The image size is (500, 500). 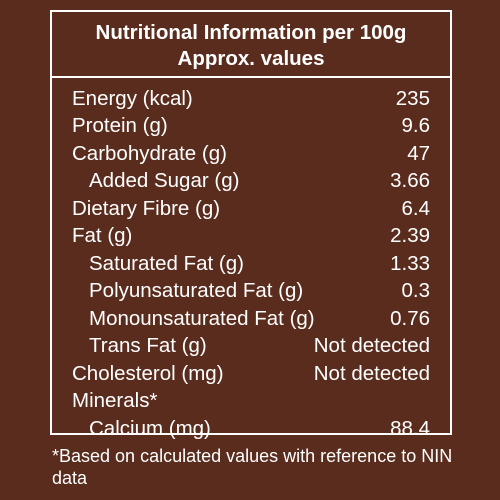 What do you see at coordinates (148, 346) in the screenshot?
I see `nutrient-label: Trans Fat (g)` at bounding box center [148, 346].